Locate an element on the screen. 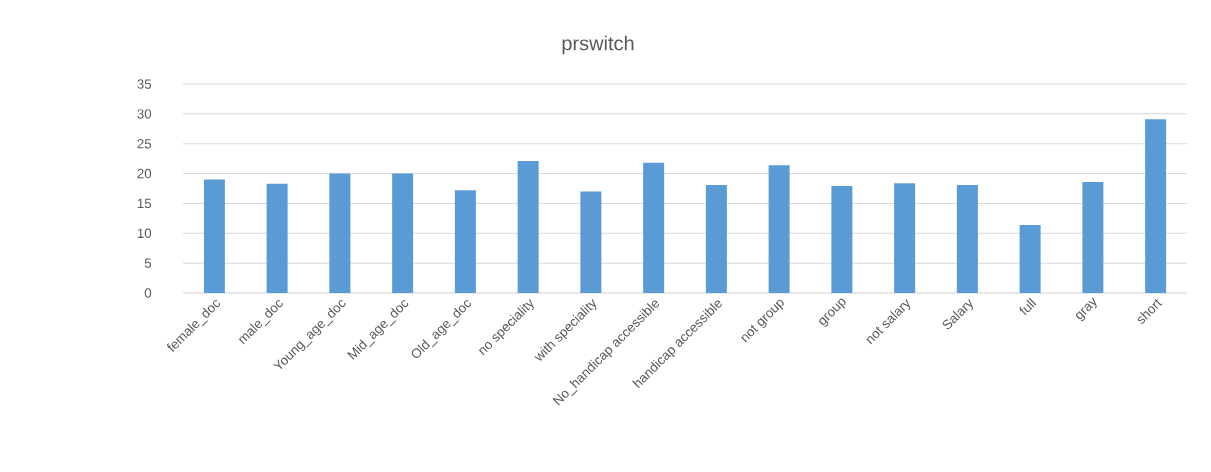  y-tick-label: 10 is located at coordinates (144, 233).